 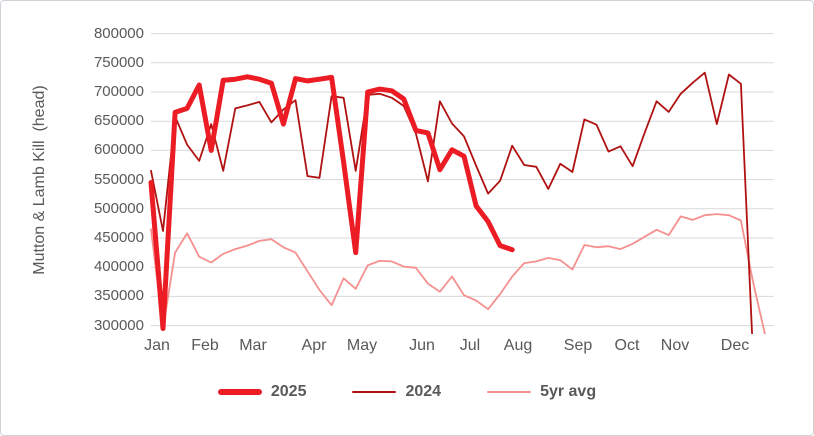 What do you see at coordinates (362, 345) in the screenshot?
I see `x-tick-label-may: May` at bounding box center [362, 345].